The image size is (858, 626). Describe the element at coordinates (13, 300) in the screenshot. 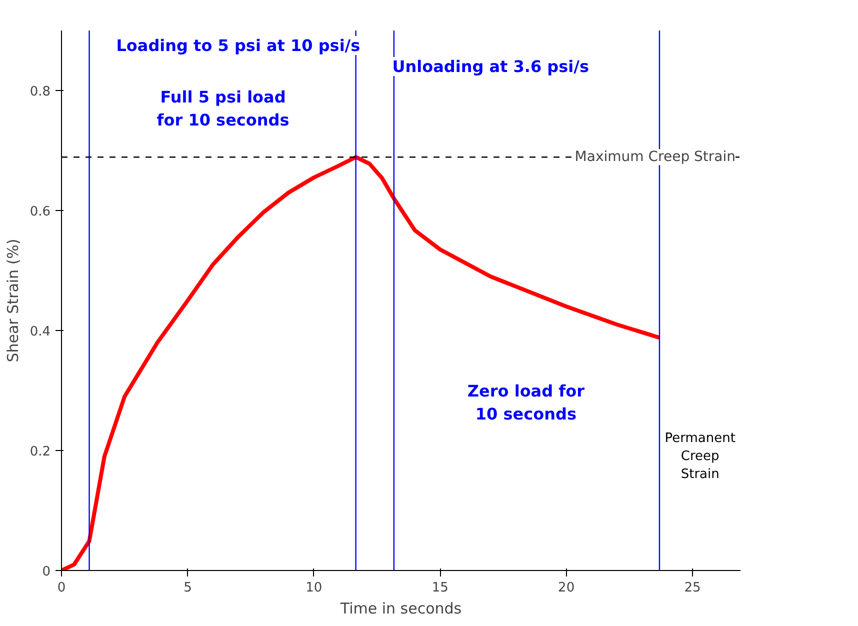

I see `y-axis-title: Shear Strain (%)` at that location.